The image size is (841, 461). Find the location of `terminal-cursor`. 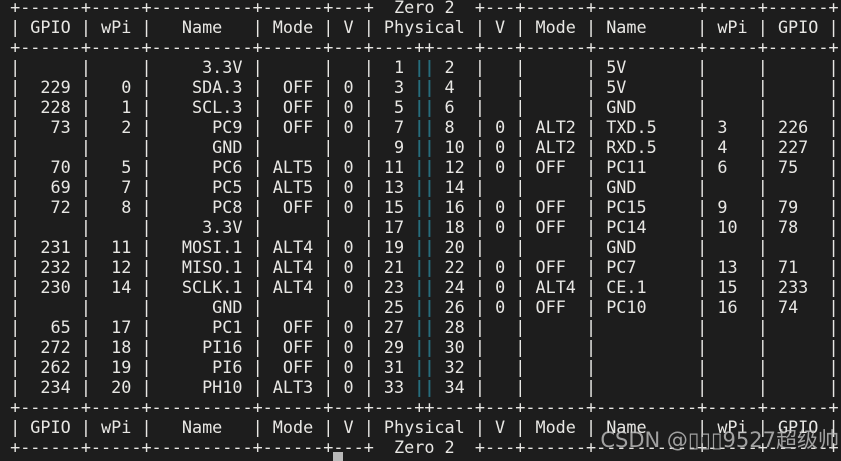

terminal-cursor is located at coordinates (338, 456).